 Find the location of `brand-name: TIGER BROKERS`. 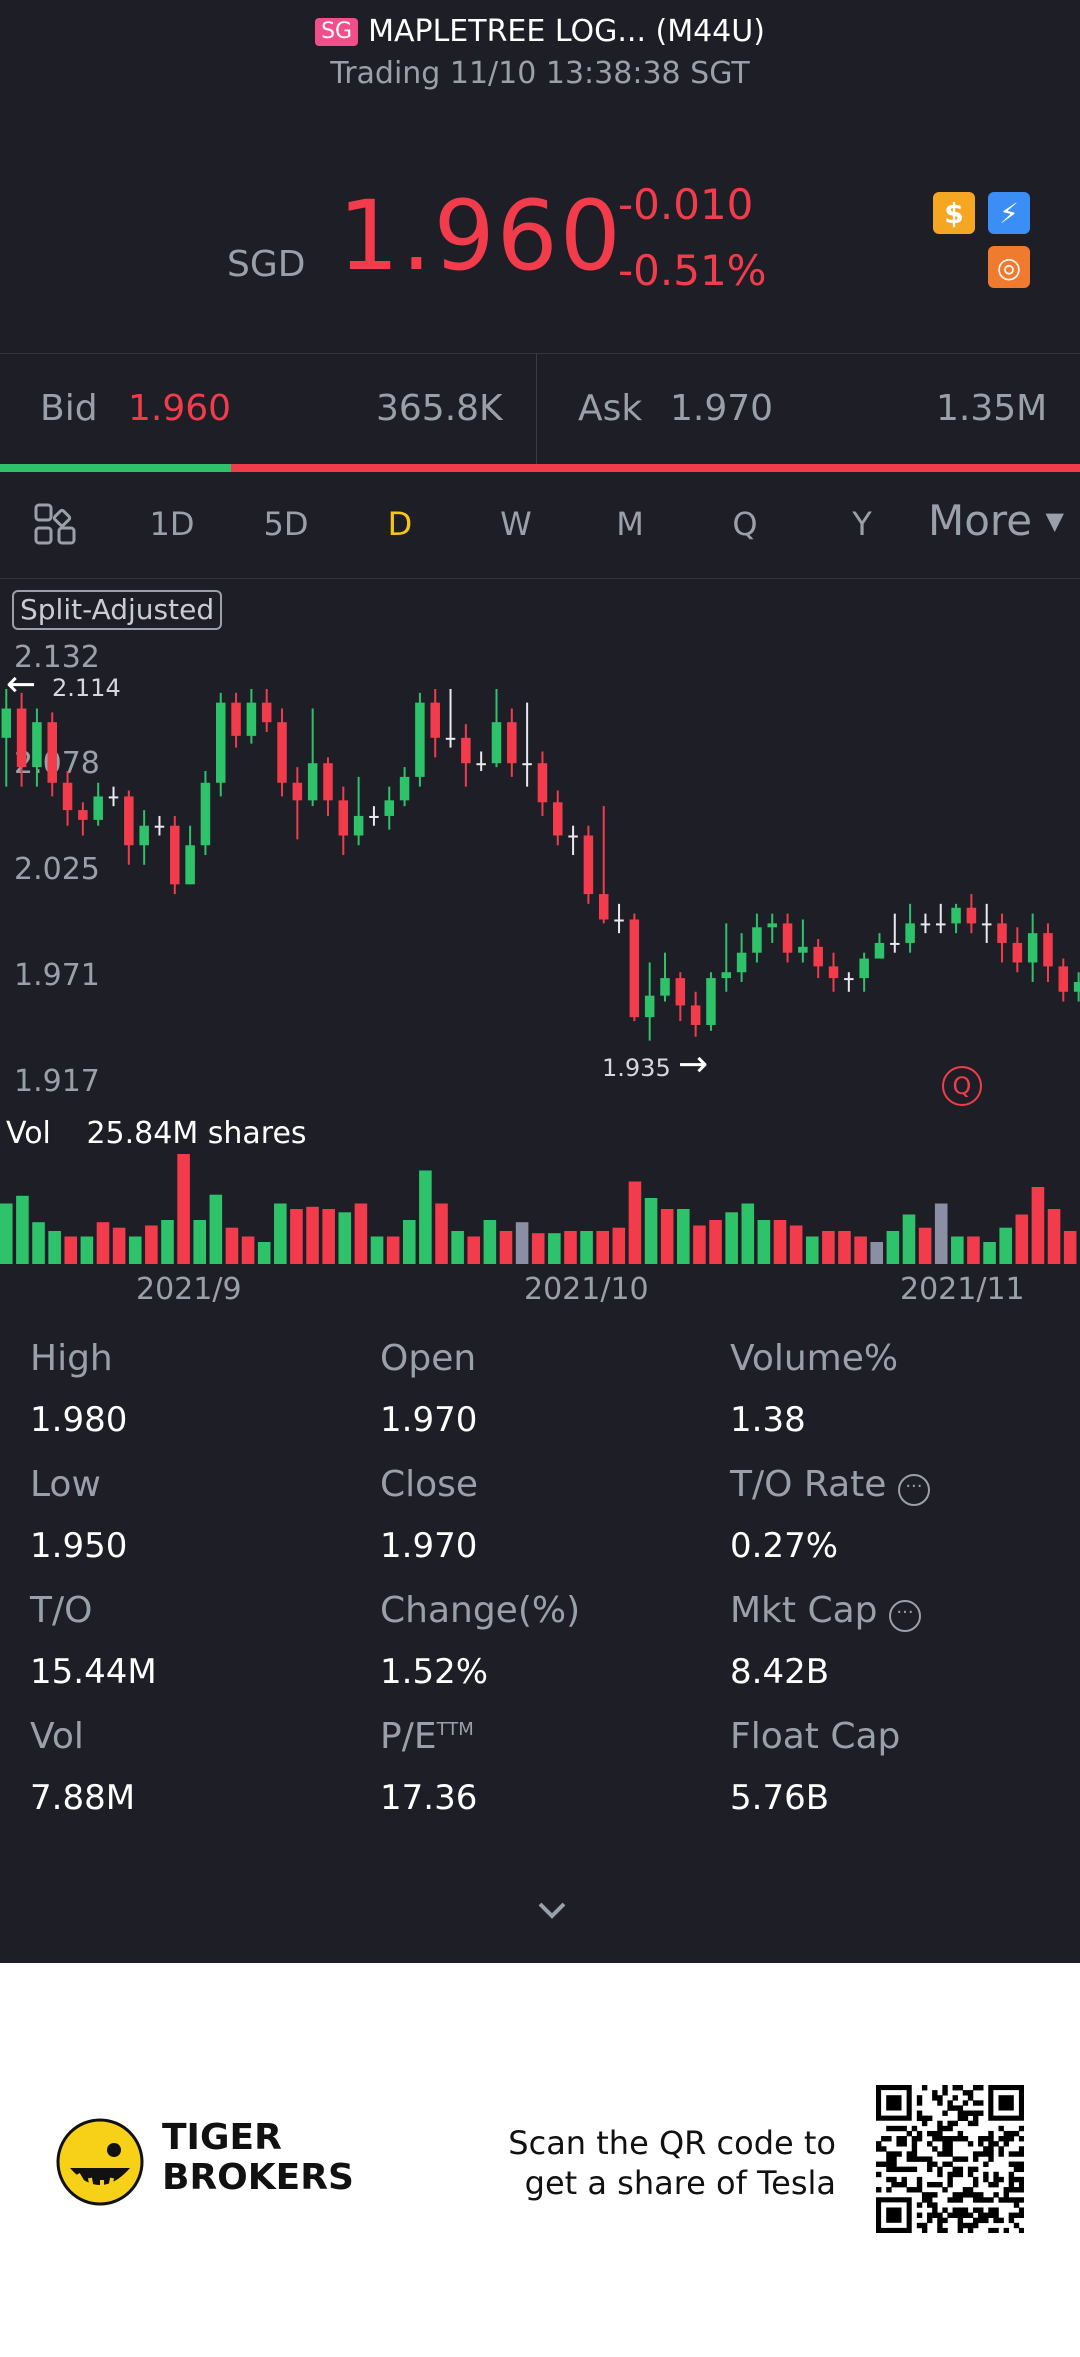

brand-name: TIGER BROKERS is located at coordinates (258, 2158).